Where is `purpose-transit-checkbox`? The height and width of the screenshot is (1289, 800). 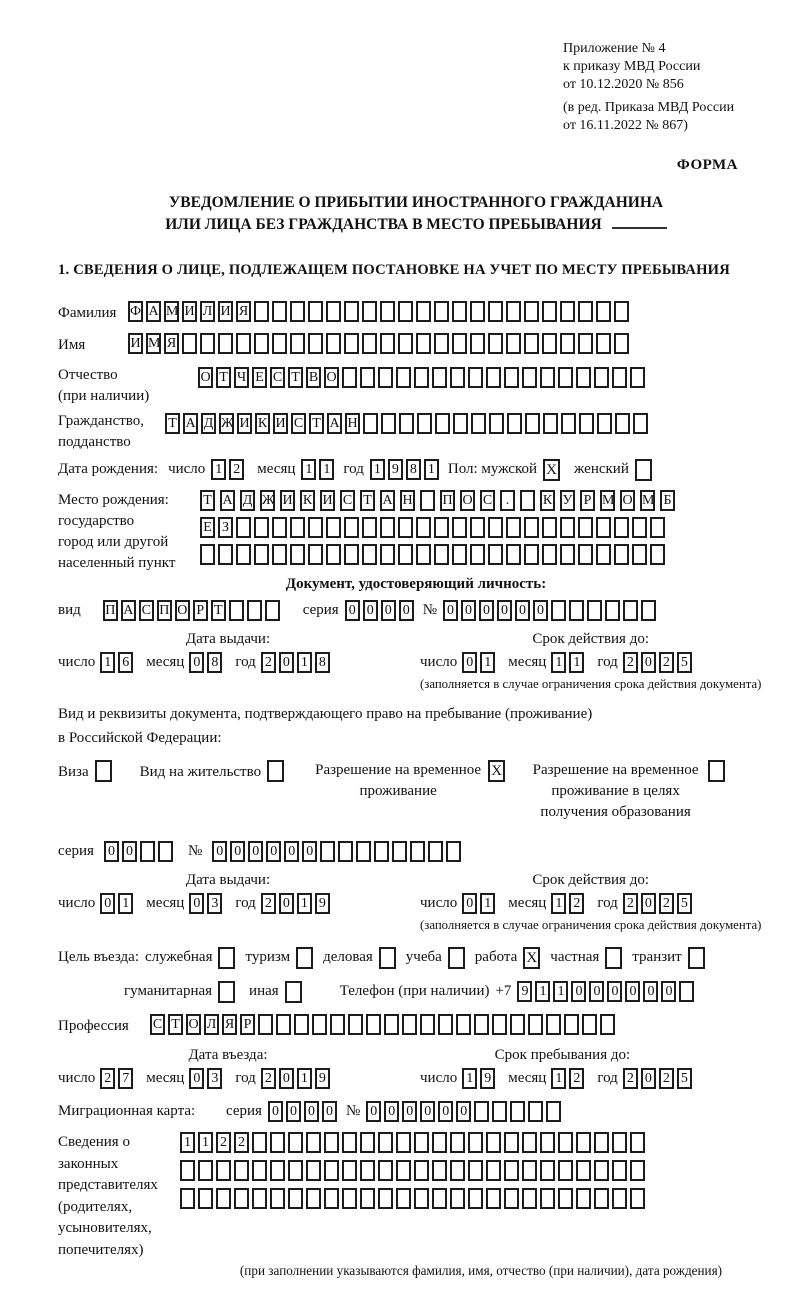 purpose-transit-checkbox is located at coordinates (696, 957).